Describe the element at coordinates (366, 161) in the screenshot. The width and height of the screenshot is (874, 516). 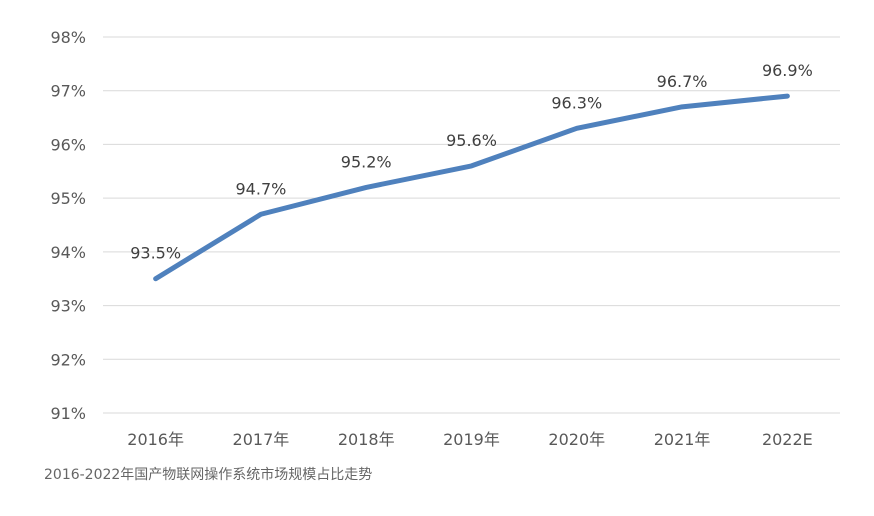
I see `data-label: 95.2%` at that location.